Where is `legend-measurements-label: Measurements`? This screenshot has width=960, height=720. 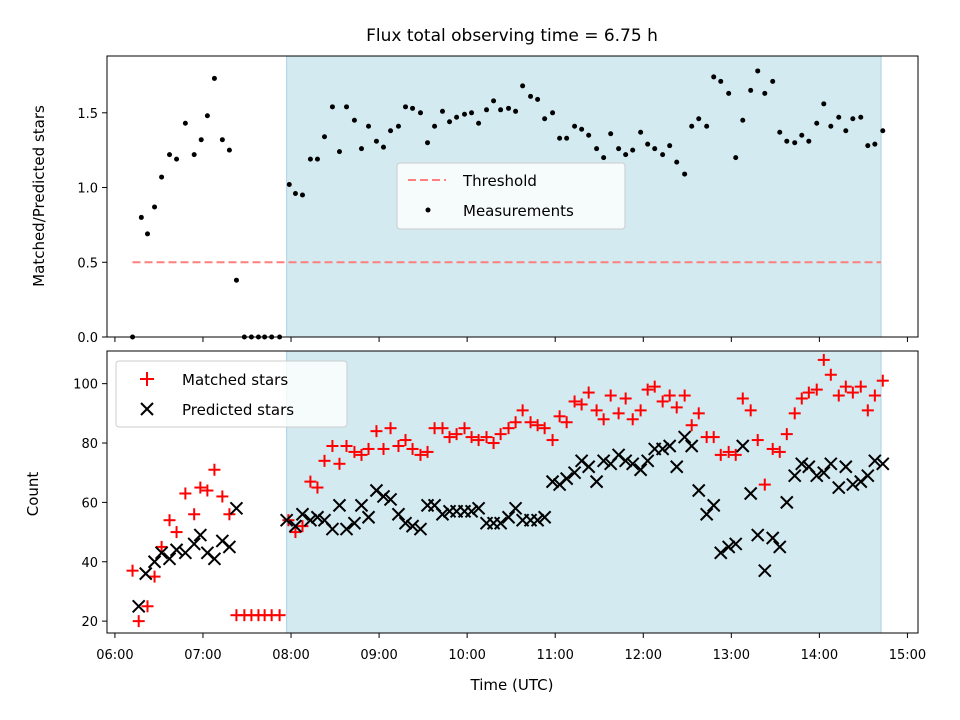
legend-measurements-label: Measurements is located at coordinates (518, 211).